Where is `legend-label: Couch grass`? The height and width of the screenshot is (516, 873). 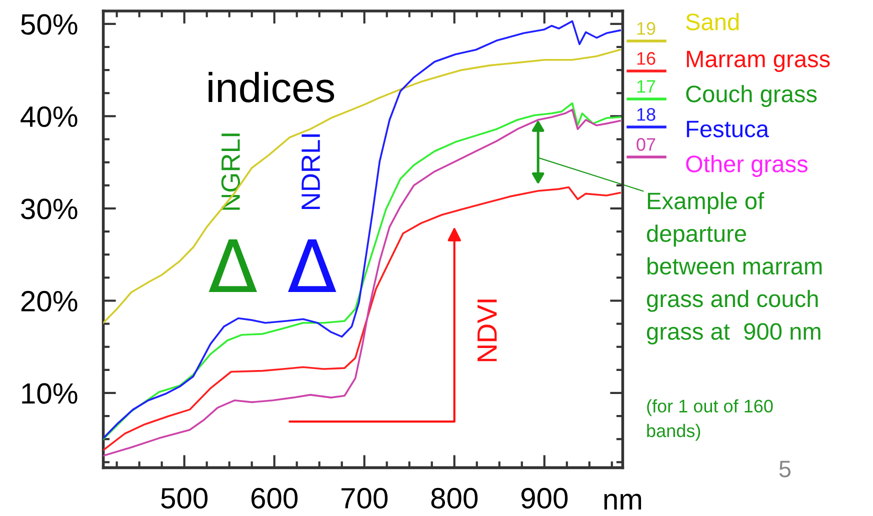
legend-label: Couch grass is located at coordinates (751, 96).